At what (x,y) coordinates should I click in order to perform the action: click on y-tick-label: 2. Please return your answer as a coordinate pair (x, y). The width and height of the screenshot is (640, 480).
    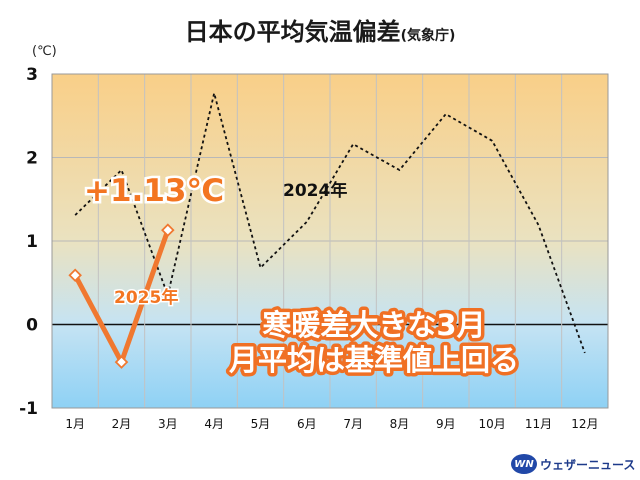
    Looking at the image, I should click on (32, 159).